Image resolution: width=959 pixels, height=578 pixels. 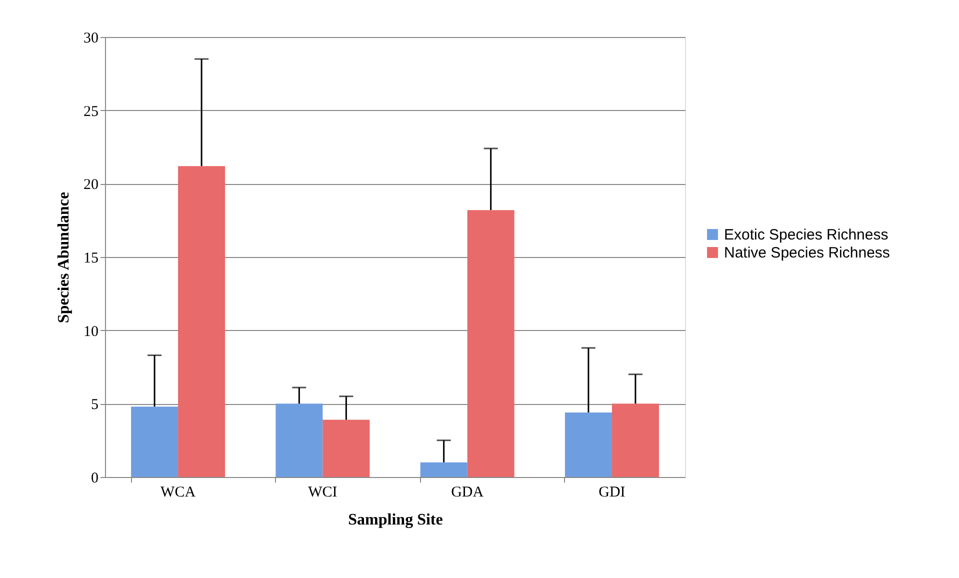 I want to click on y-tick-label: 0, so click(x=94, y=478).